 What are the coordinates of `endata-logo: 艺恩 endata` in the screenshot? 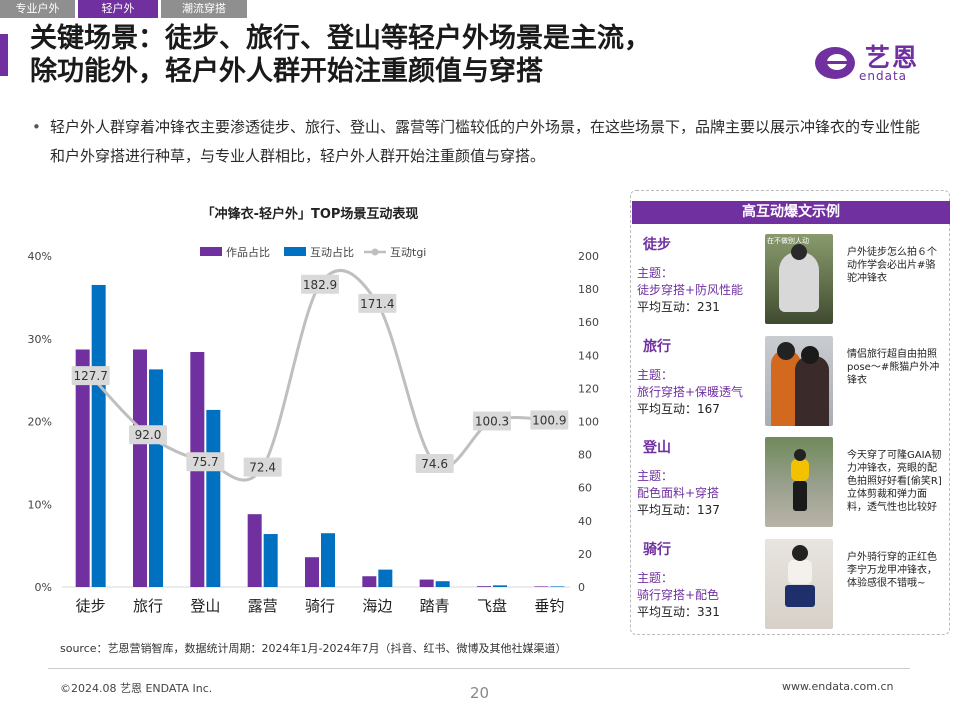 It's located at (870, 63).